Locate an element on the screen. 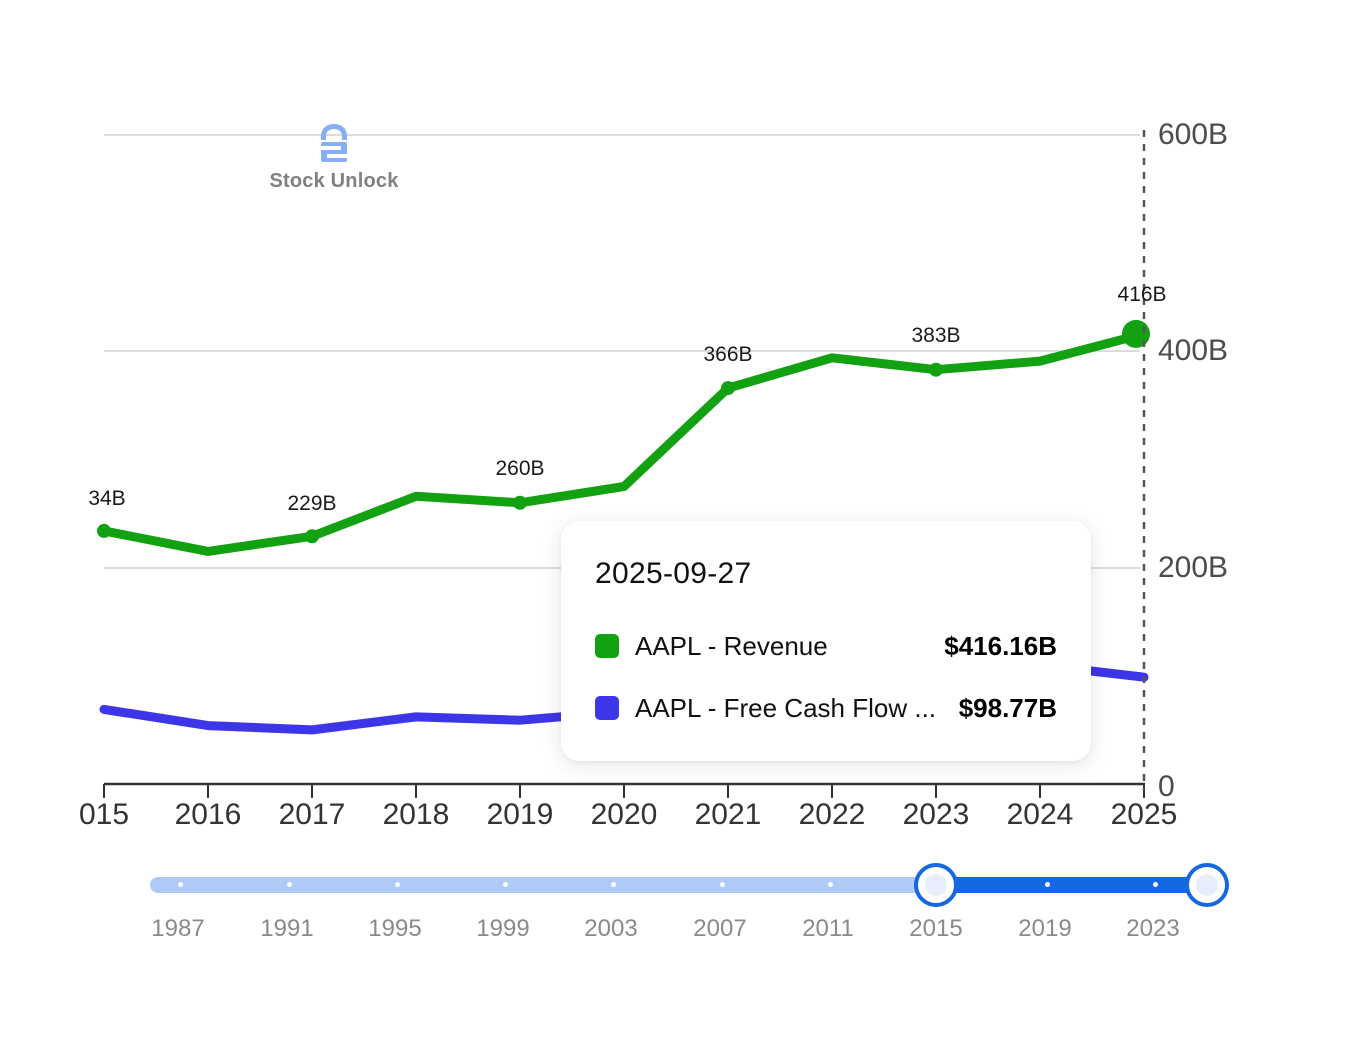 The image size is (1356, 1060). tooltip-series-value-revenue: $416.16B is located at coordinates (1000, 645).